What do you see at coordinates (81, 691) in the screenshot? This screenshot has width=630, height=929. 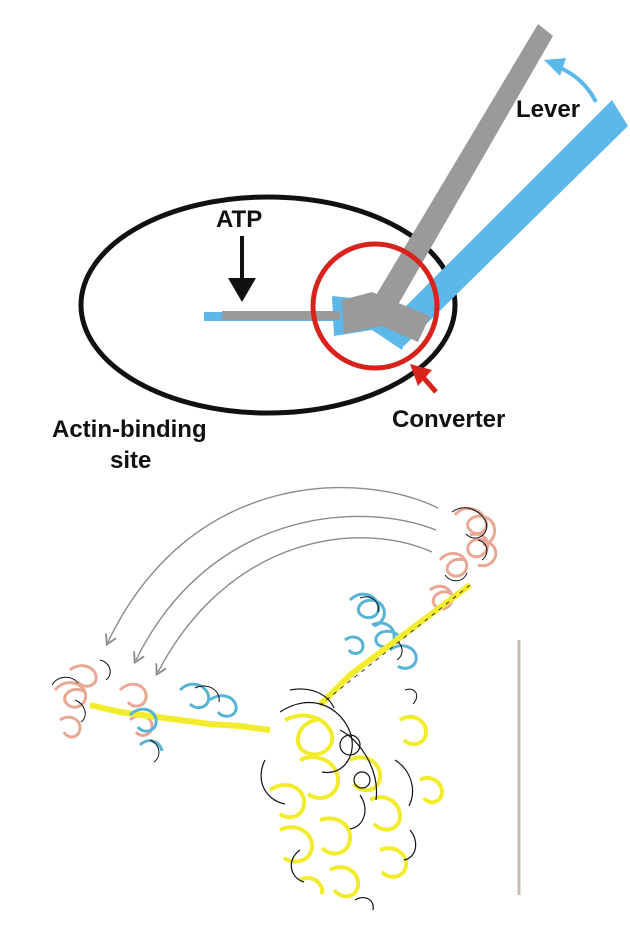 I see `light-chain-left-outline` at bounding box center [81, 691].